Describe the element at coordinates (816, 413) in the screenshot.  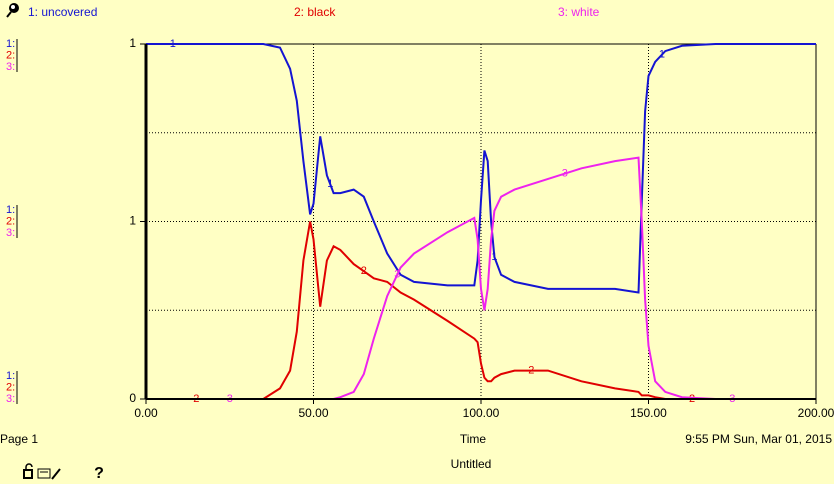
I see `x-tick-label: 200.00` at that location.